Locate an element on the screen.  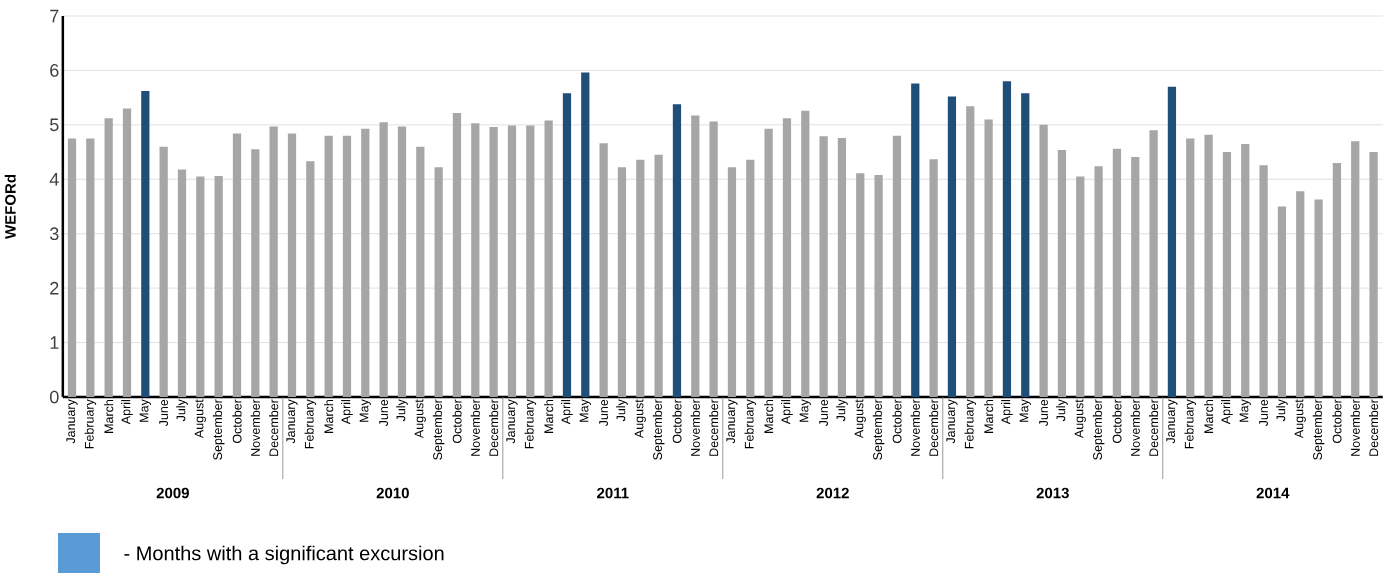
text: 2011 is located at coordinates (613, 493).